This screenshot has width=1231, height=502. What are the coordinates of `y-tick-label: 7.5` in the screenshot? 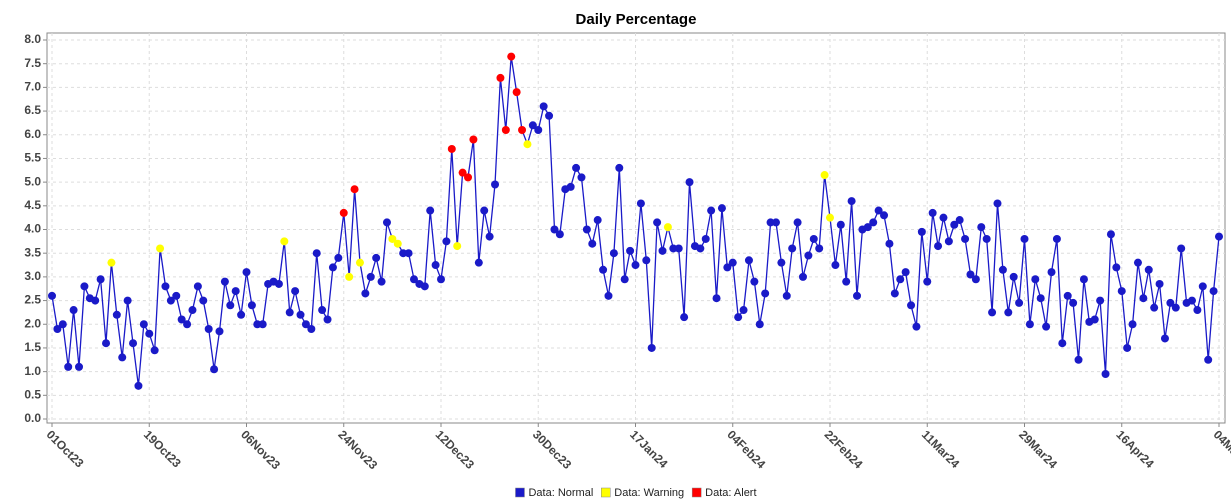 It's located at (32, 63).